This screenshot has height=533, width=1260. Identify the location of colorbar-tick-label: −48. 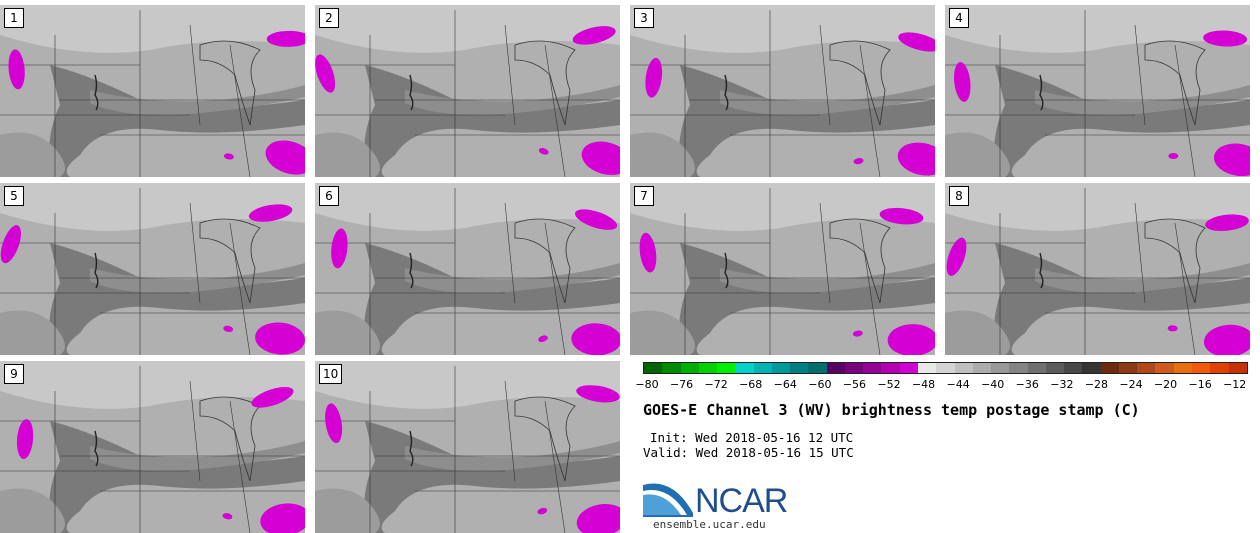
(923, 384).